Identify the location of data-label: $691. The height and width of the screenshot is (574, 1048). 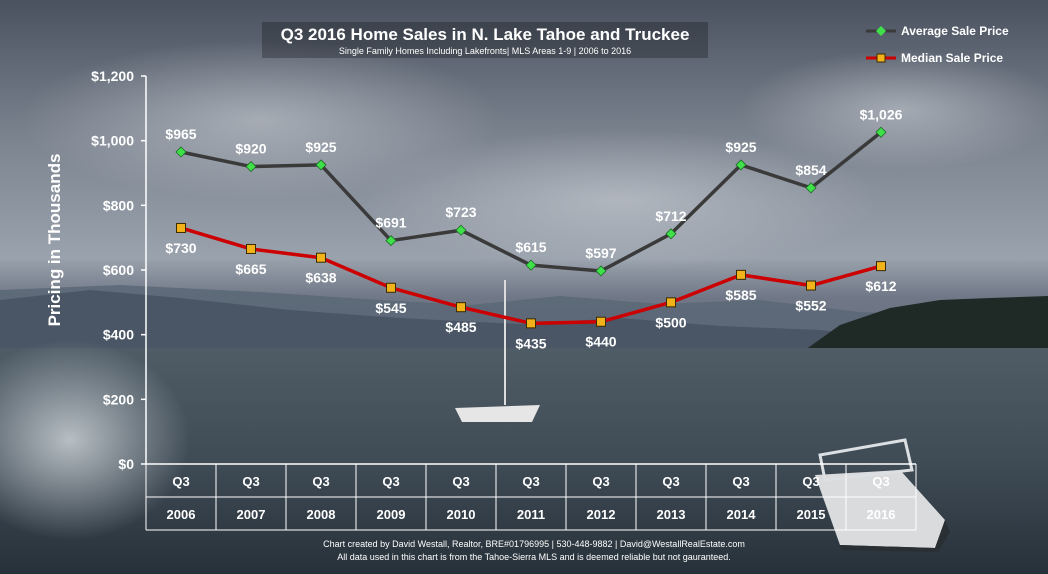
(390, 223).